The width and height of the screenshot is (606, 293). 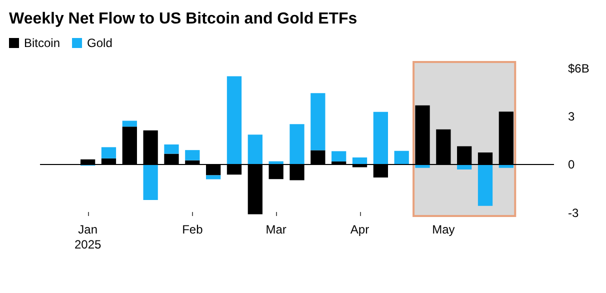 I want to click on chart-title: Weekly Net Flow to US Bitcoin and Gold ETFs, so click(x=183, y=19).